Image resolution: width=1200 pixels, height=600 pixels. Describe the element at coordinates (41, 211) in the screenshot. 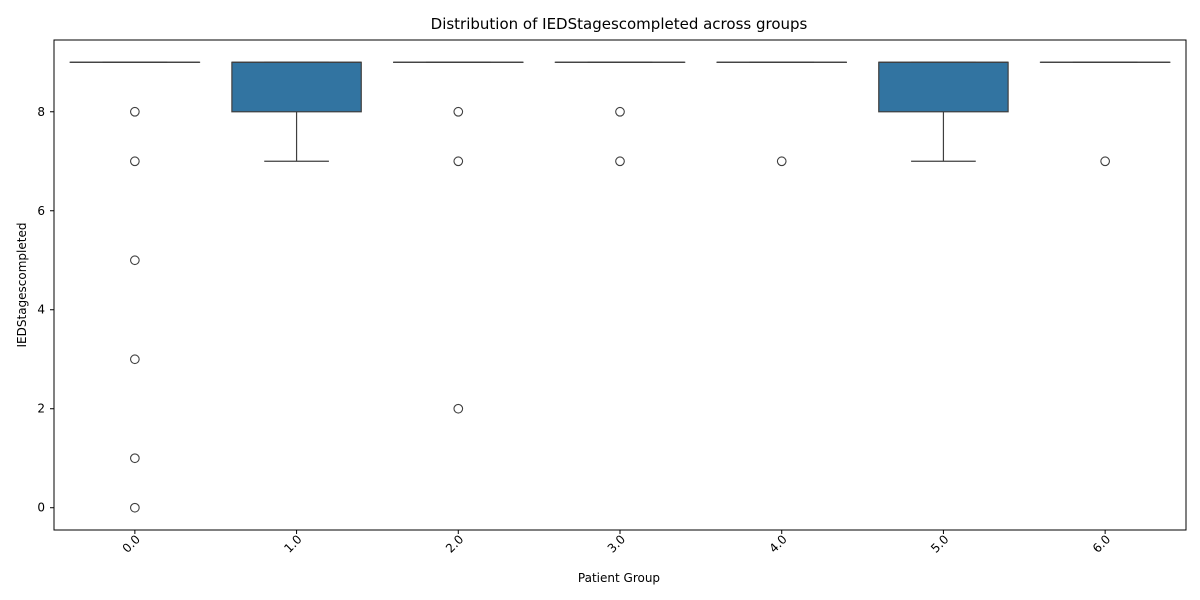

I see `y-tick-label: 6` at that location.